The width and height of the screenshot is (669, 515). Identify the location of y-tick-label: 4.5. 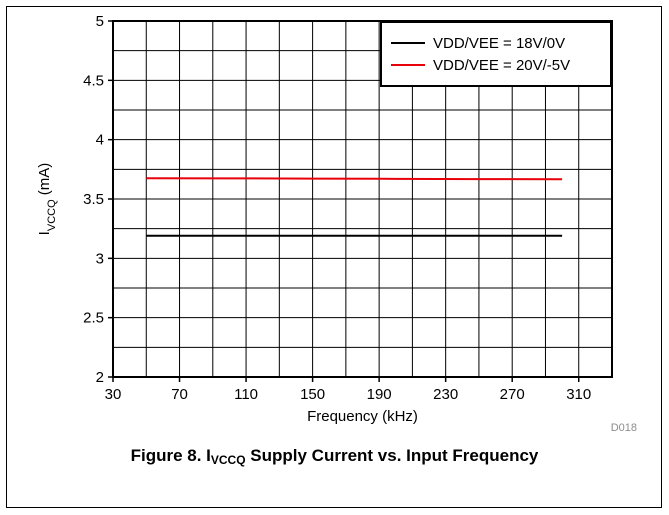
(93, 80).